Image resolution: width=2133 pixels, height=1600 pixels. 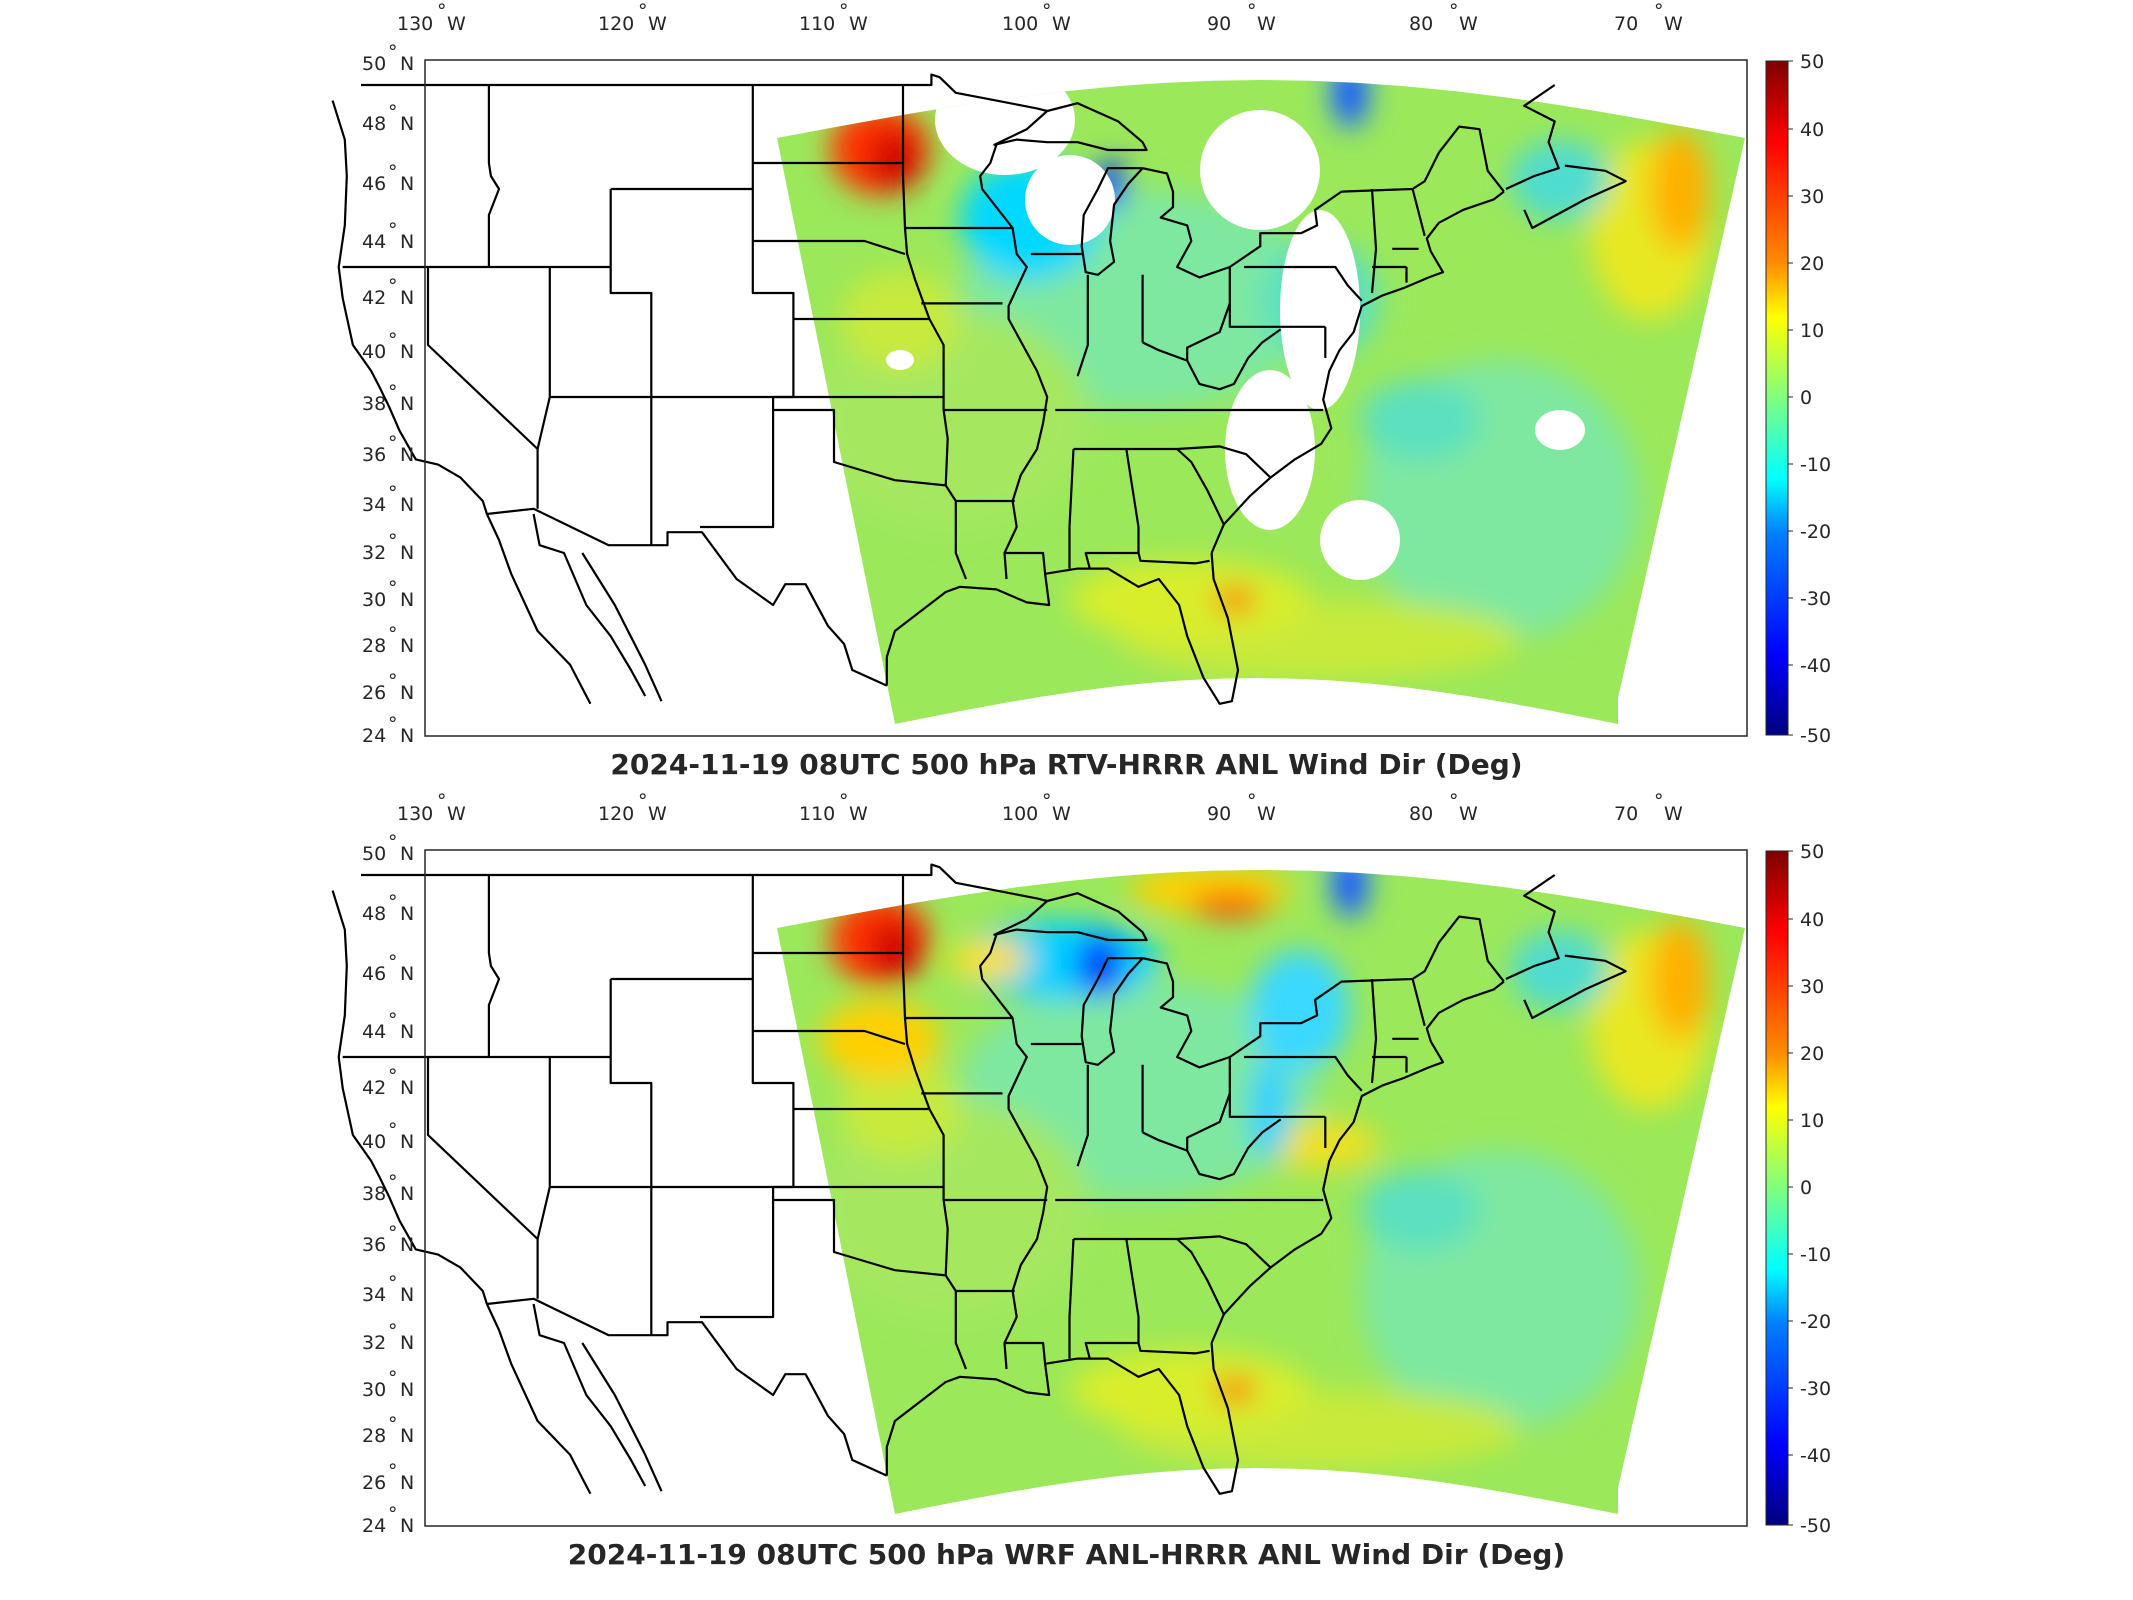 What do you see at coordinates (1020, 814) in the screenshot?
I see `lon-tick-label: 100` at bounding box center [1020, 814].